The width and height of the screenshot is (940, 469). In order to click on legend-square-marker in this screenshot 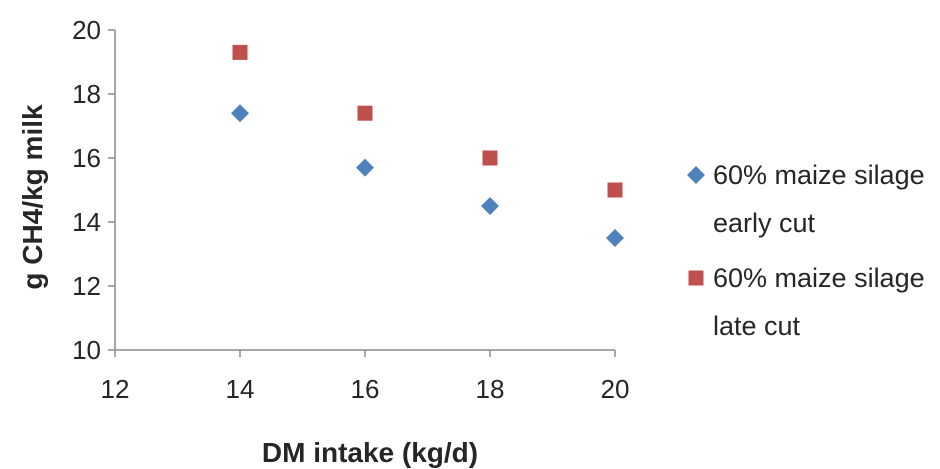, I will do `click(696, 278)`.